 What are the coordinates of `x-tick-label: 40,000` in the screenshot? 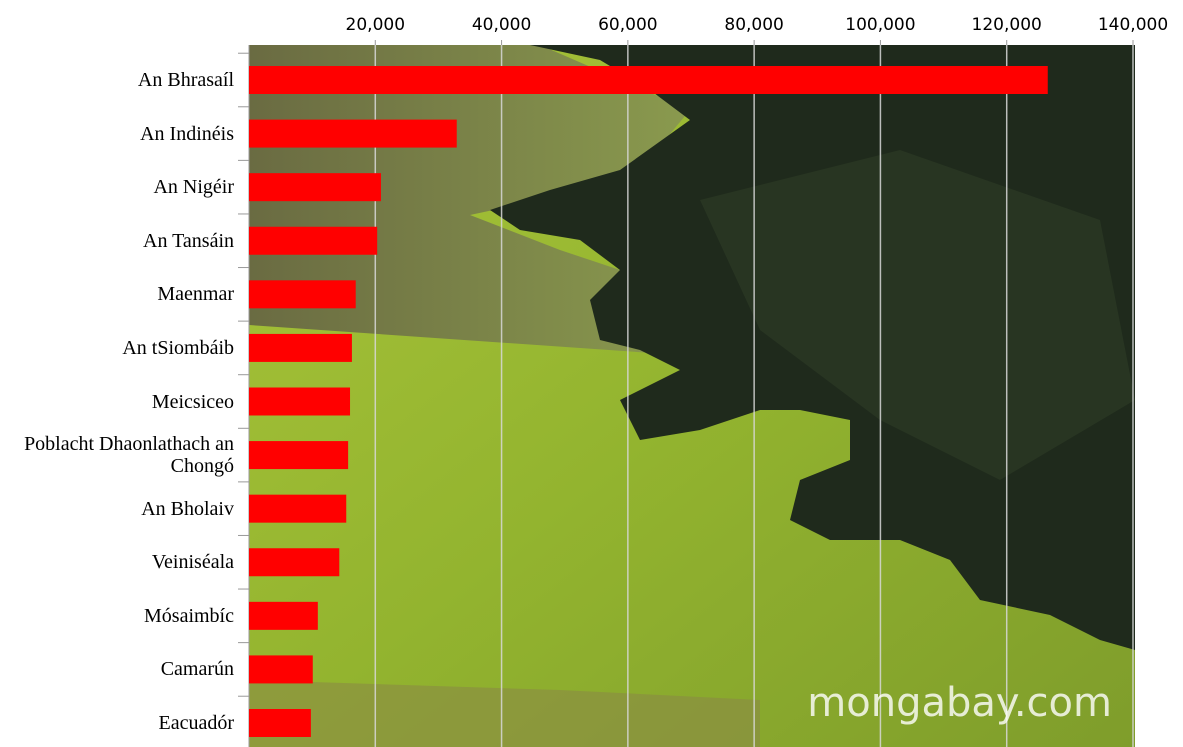 It's located at (501, 25).